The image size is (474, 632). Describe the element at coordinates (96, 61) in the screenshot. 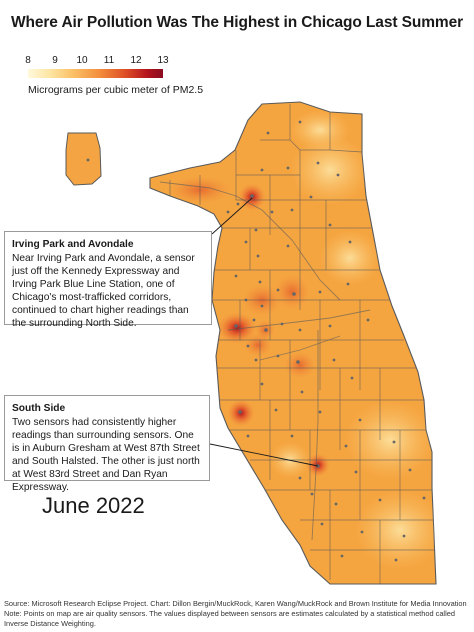

I see `legend-ticks: 8 9 10 11 12 13` at that location.